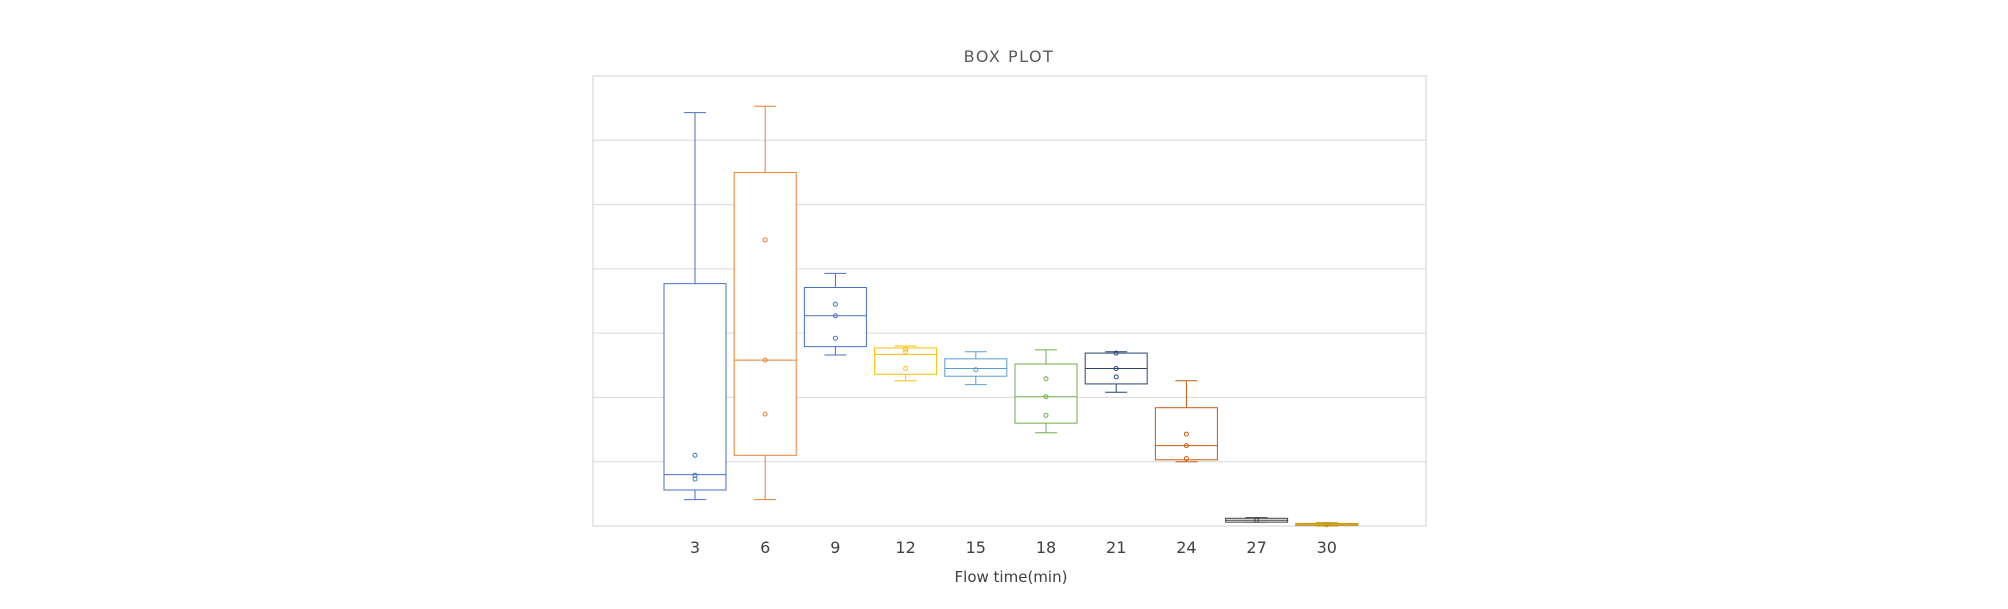 The image size is (2008, 609). Describe the element at coordinates (1013, 547) in the screenshot. I see `x-axis-ticks: 3 6 9 12 15 18 21 24 27 30` at that location.